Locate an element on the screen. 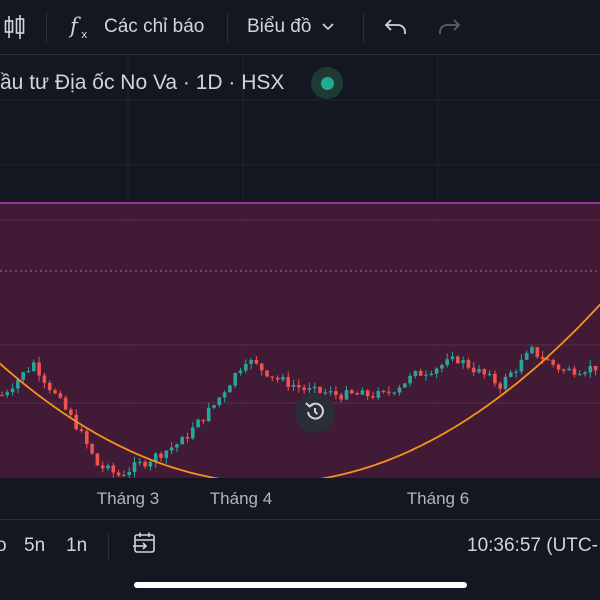 This screenshot has height=600, width=600. clock-timezone-button: 10:36:57 (UTC- is located at coordinates (532, 546).